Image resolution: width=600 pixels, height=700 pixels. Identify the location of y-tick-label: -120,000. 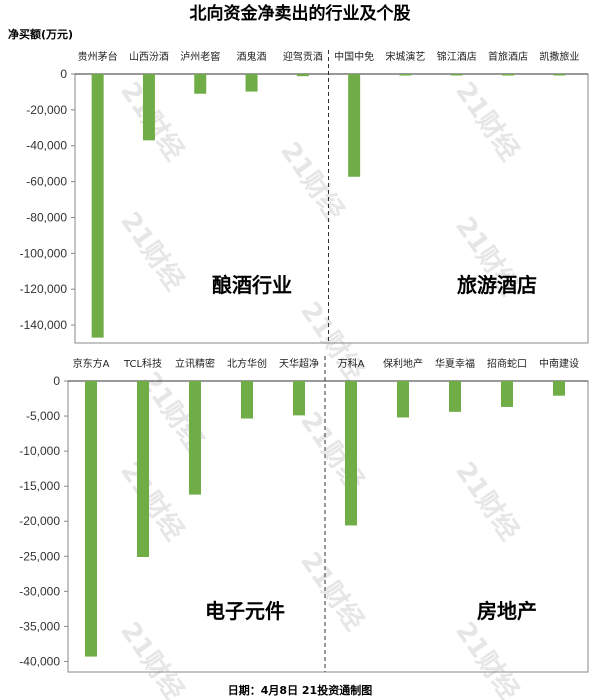
(44, 289).